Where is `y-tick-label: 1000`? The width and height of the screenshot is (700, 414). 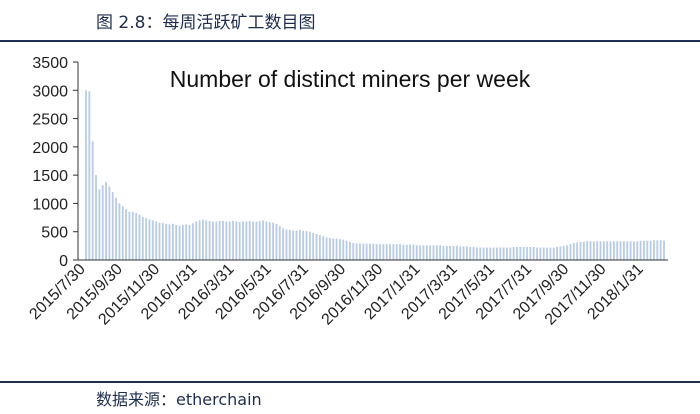
y-tick-label: 1000 is located at coordinates (50, 204).